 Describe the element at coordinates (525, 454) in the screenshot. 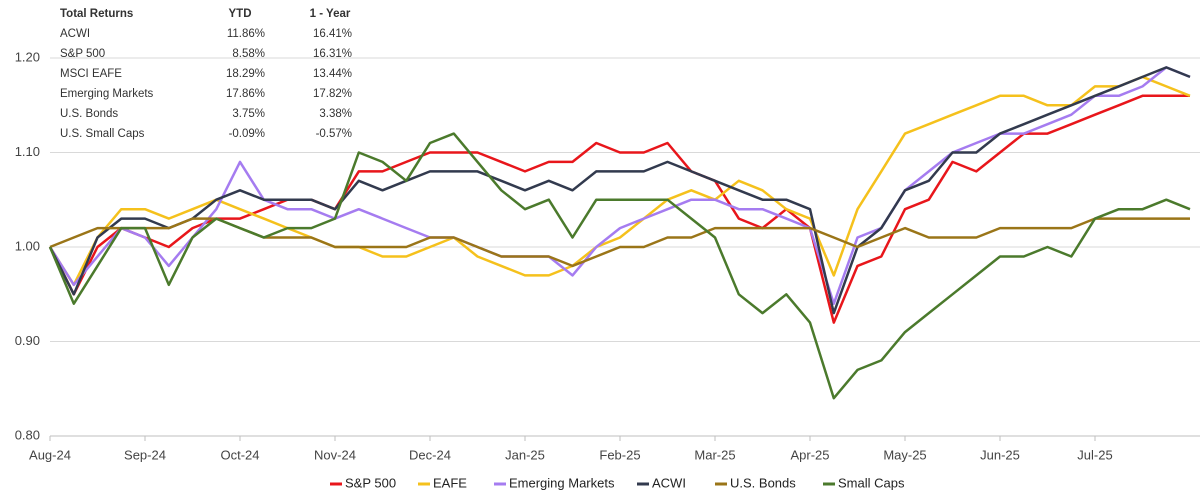

I see `x-tick-label: Jan-25` at that location.